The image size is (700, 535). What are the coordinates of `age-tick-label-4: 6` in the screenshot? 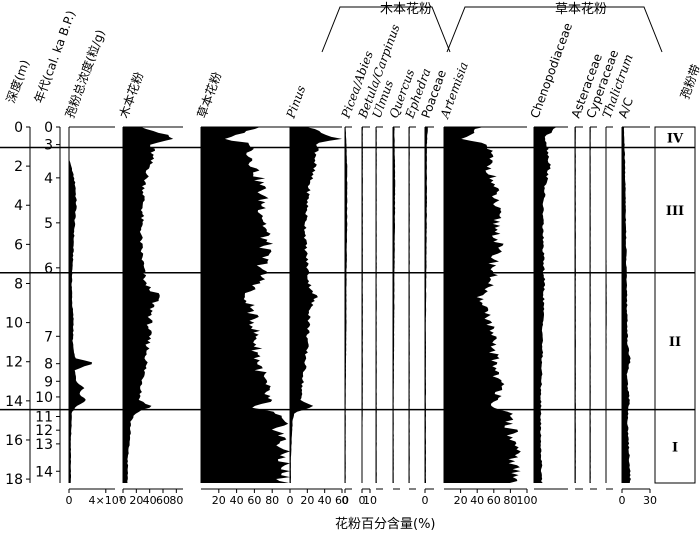 It's located at (48, 269).